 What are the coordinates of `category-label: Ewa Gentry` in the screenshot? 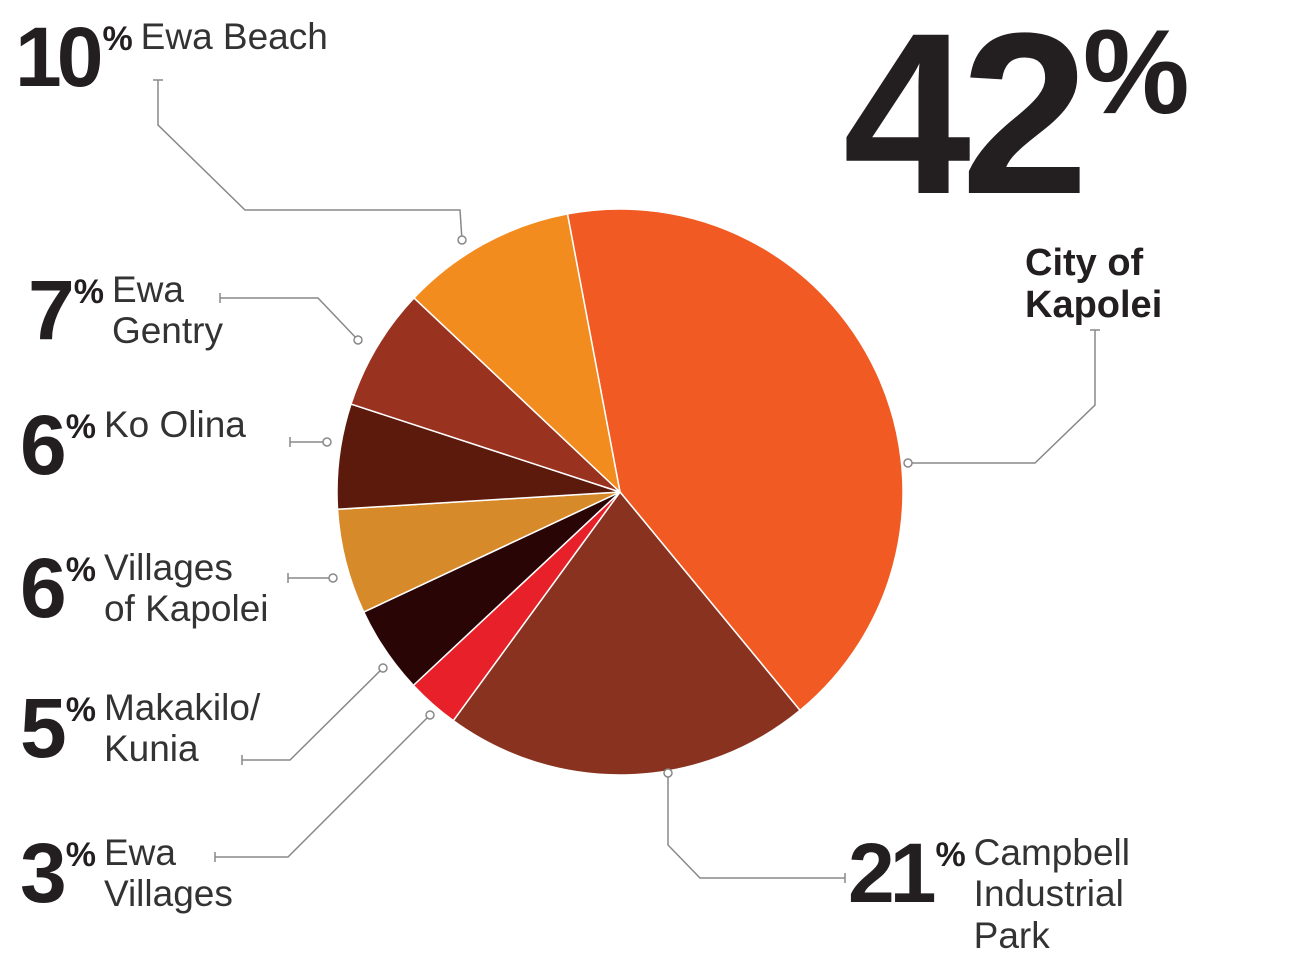 It's located at (167, 310).